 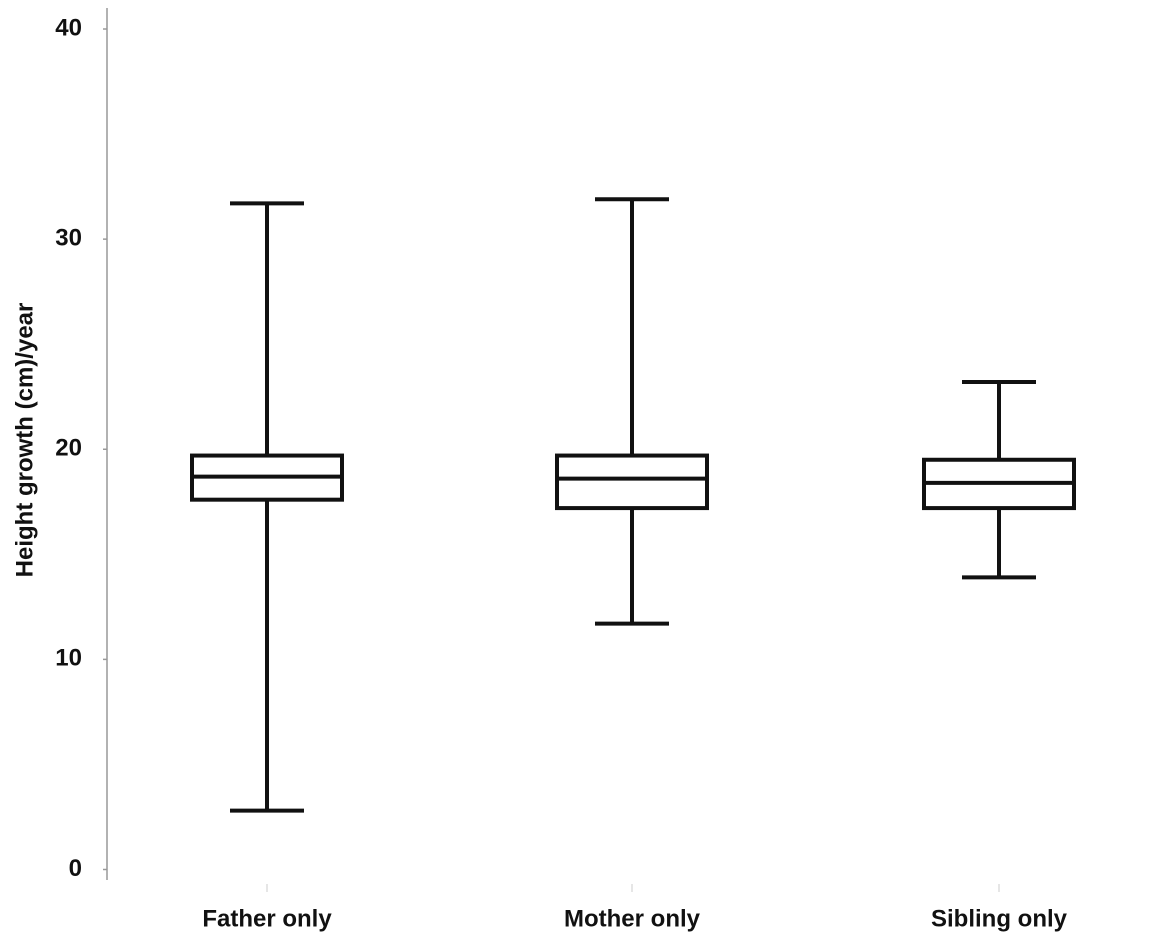 What do you see at coordinates (632, 918) in the screenshot?
I see `x-tick-label: Mother only` at bounding box center [632, 918].